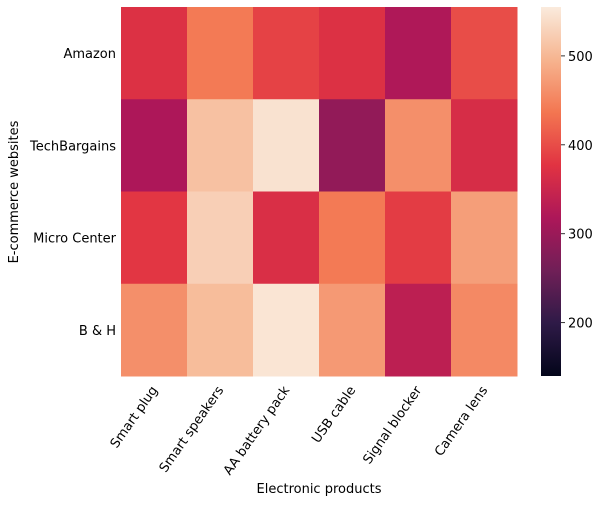  I want to click on y-tick-label: TechBargains, so click(72, 146).